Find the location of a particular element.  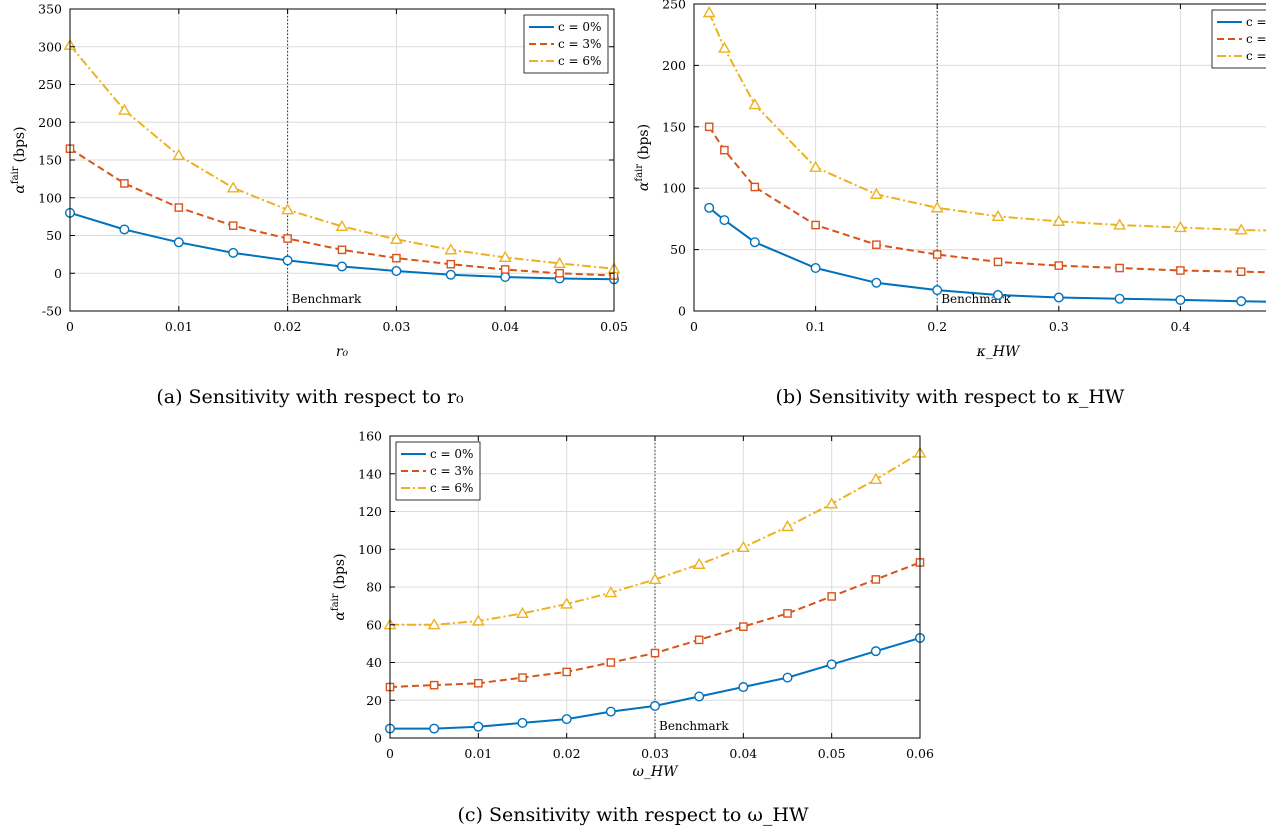

x-tick-label: 0.1 is located at coordinates (816, 326).